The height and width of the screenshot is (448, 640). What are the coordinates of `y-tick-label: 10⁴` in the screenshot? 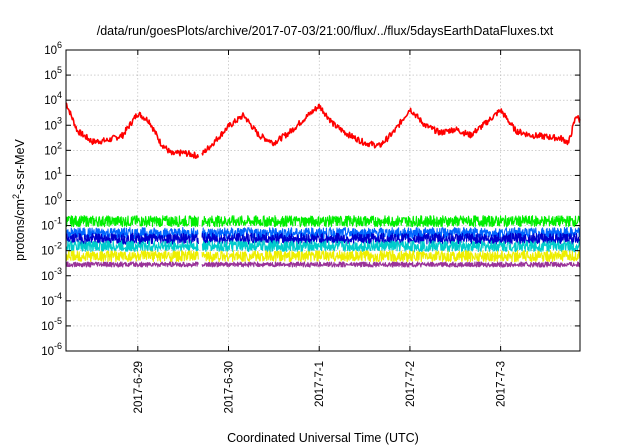 It's located at (53, 98).